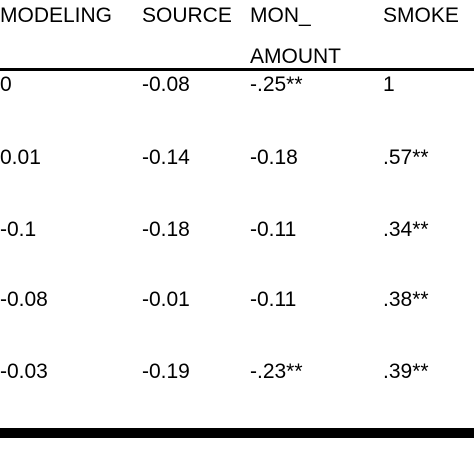 This screenshot has width=474, height=474. Describe the element at coordinates (406, 371) in the screenshot. I see `table-cell: .39**` at that location.